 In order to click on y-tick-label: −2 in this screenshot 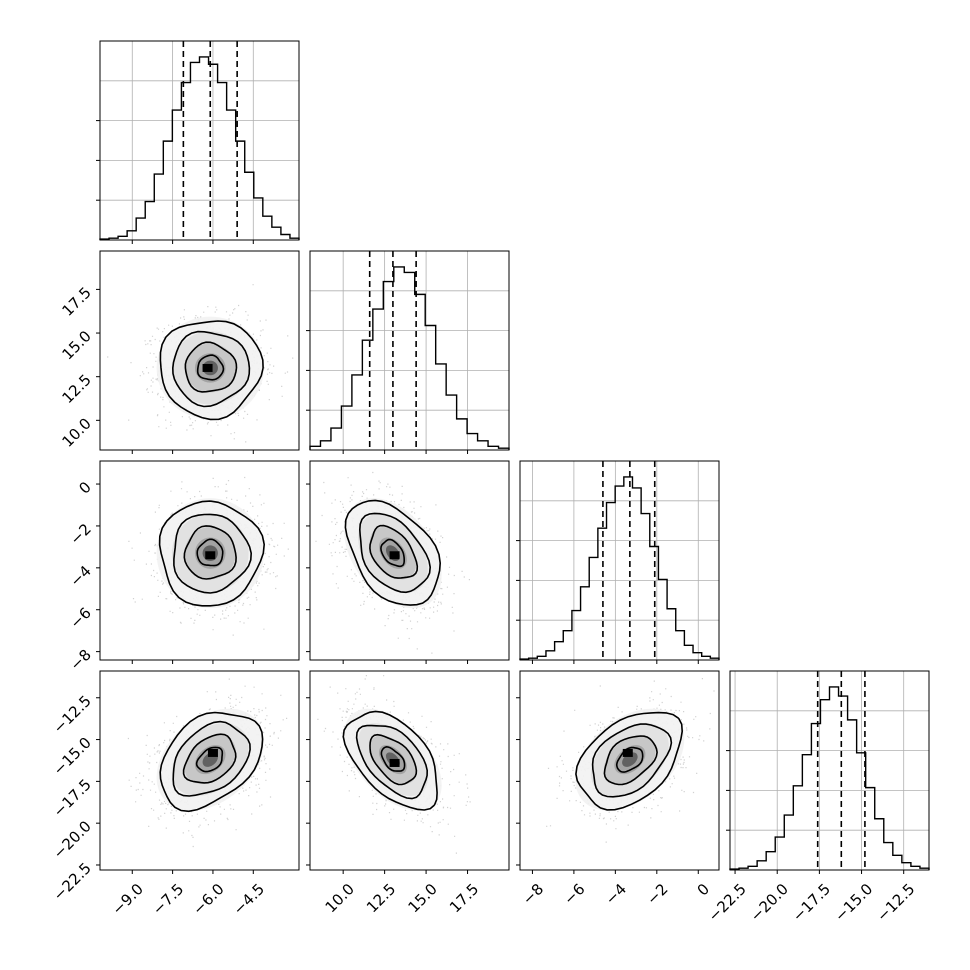, I will do `click(80, 534)`.